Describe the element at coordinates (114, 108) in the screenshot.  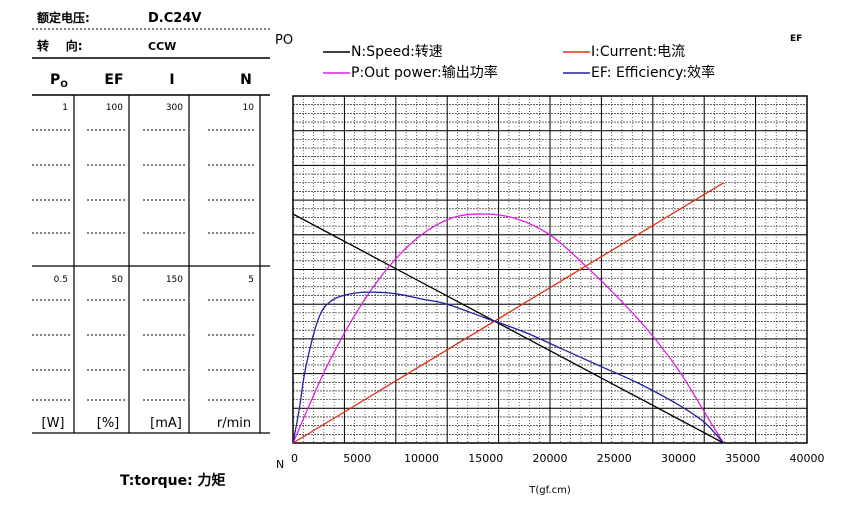
I see `scale-top-ef: 100` at that location.